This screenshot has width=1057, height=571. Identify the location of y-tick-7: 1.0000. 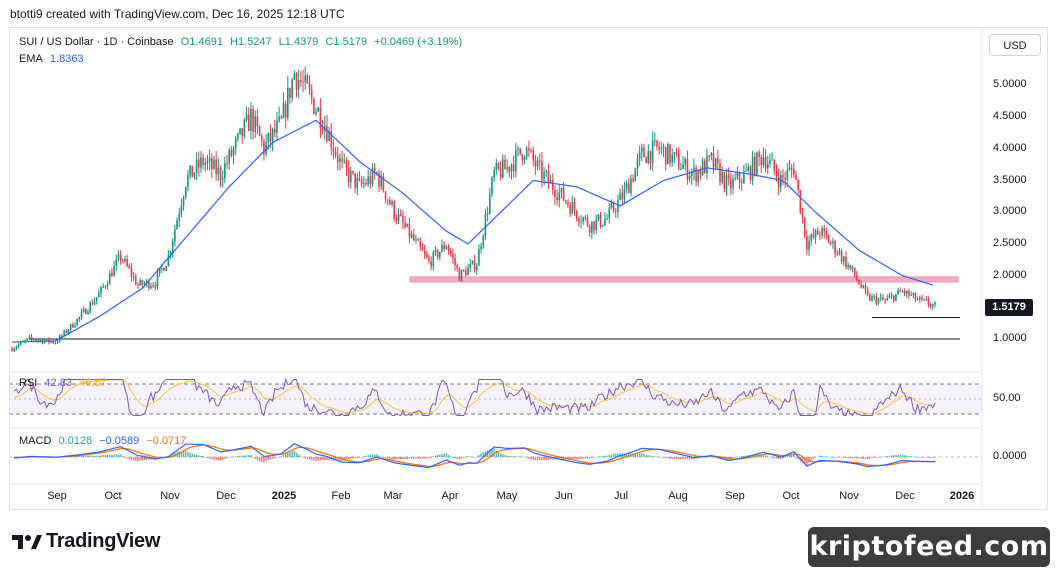
(1010, 338).